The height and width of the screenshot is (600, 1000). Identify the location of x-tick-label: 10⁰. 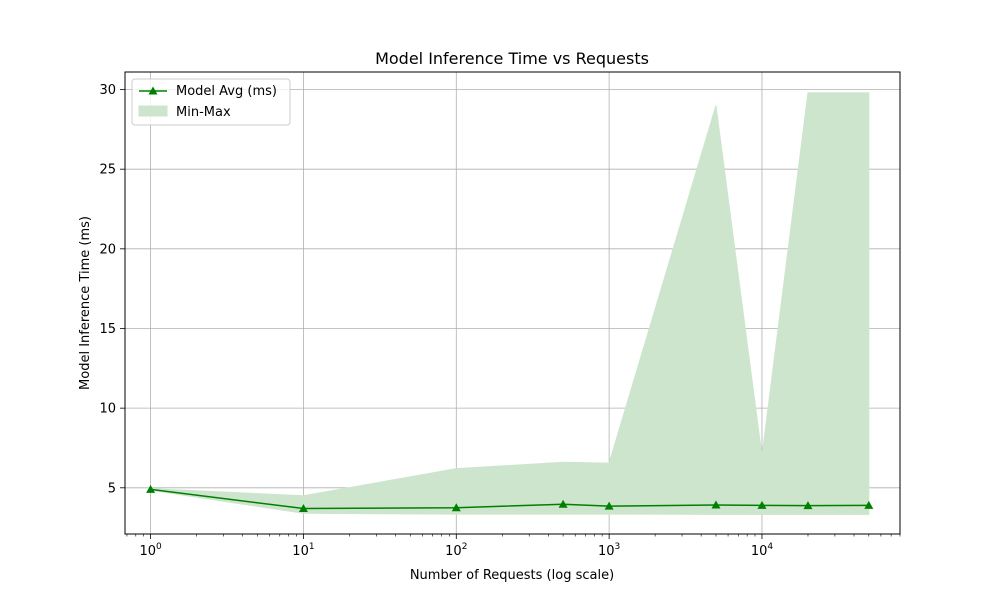
(150, 550).